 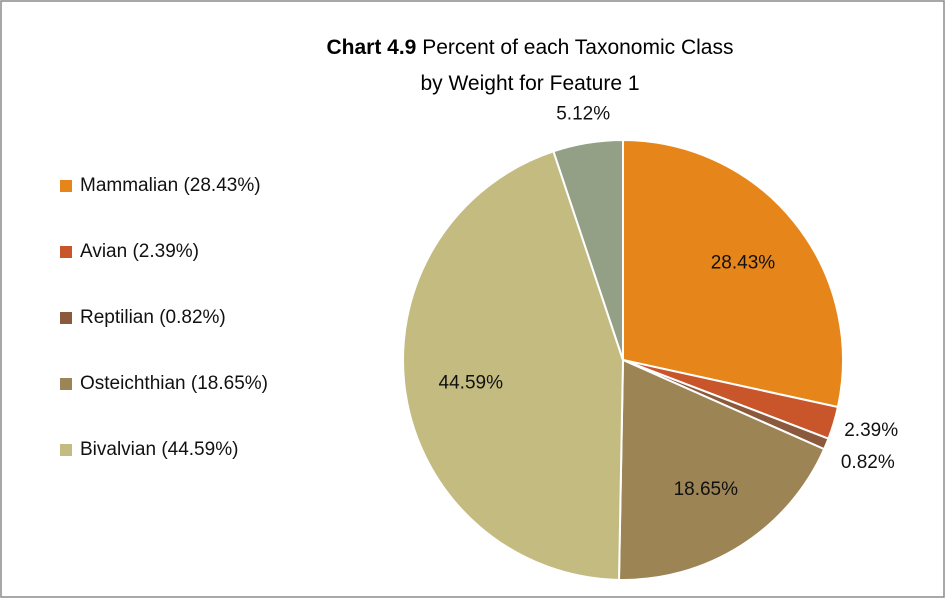 What do you see at coordinates (471, 382) in the screenshot?
I see `data-label: 44.59%` at bounding box center [471, 382].